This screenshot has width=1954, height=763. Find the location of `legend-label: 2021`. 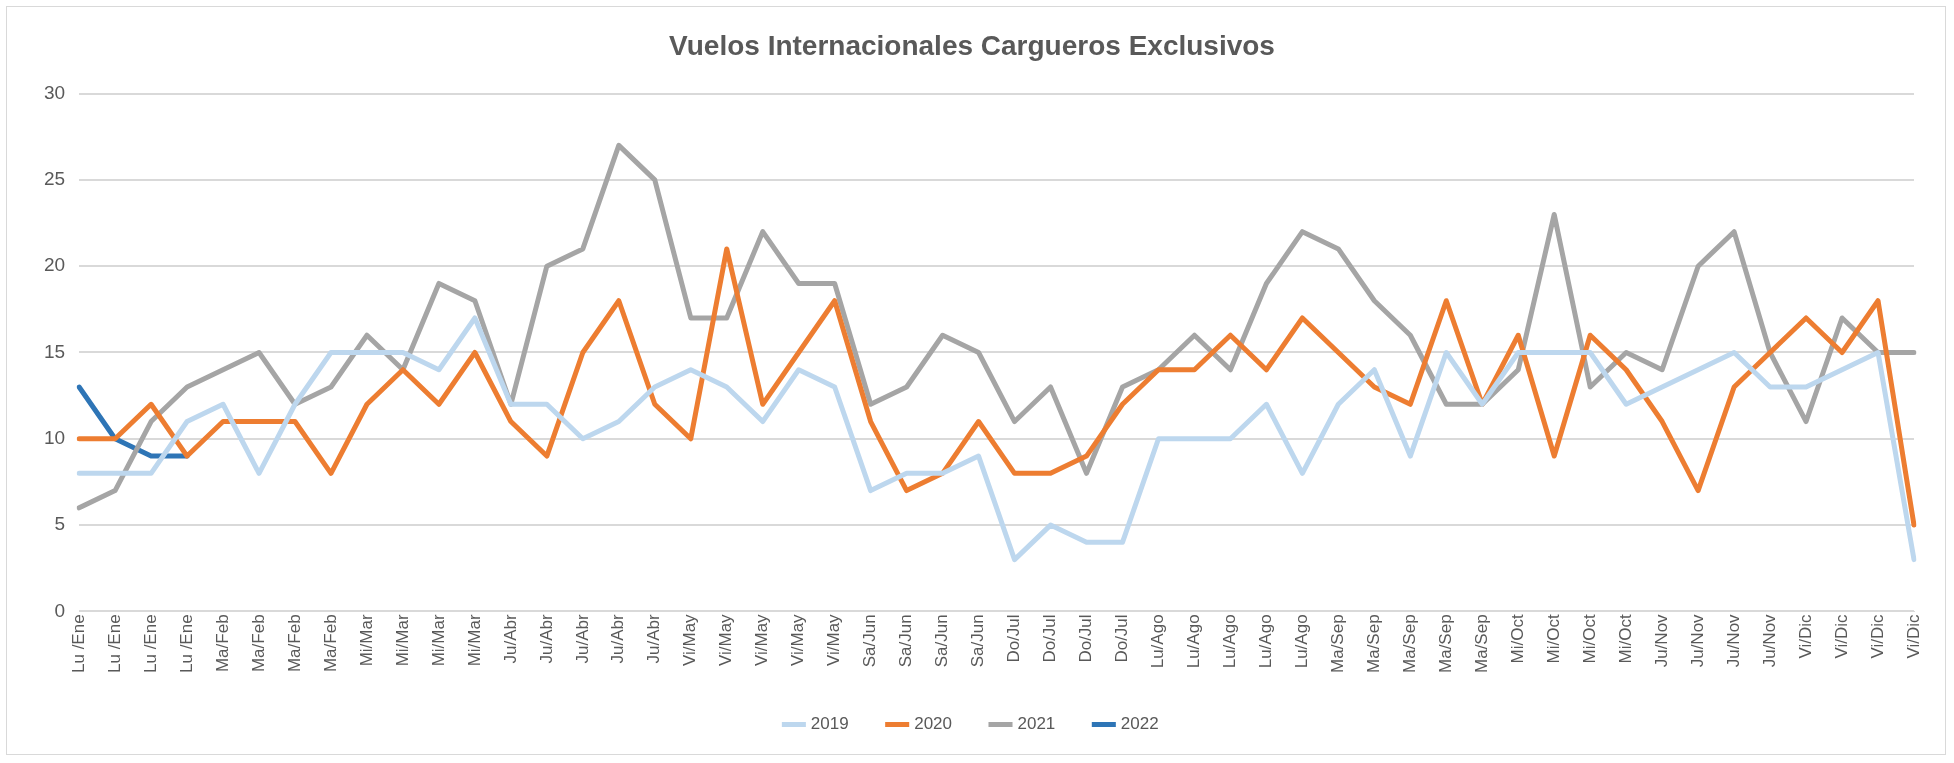

legend-label: 2021 is located at coordinates (1036, 724).